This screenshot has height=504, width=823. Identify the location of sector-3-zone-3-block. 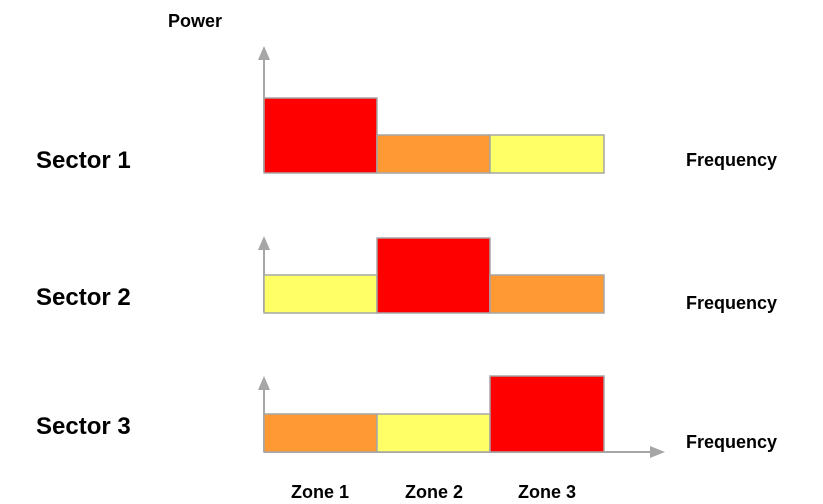
(547, 414).